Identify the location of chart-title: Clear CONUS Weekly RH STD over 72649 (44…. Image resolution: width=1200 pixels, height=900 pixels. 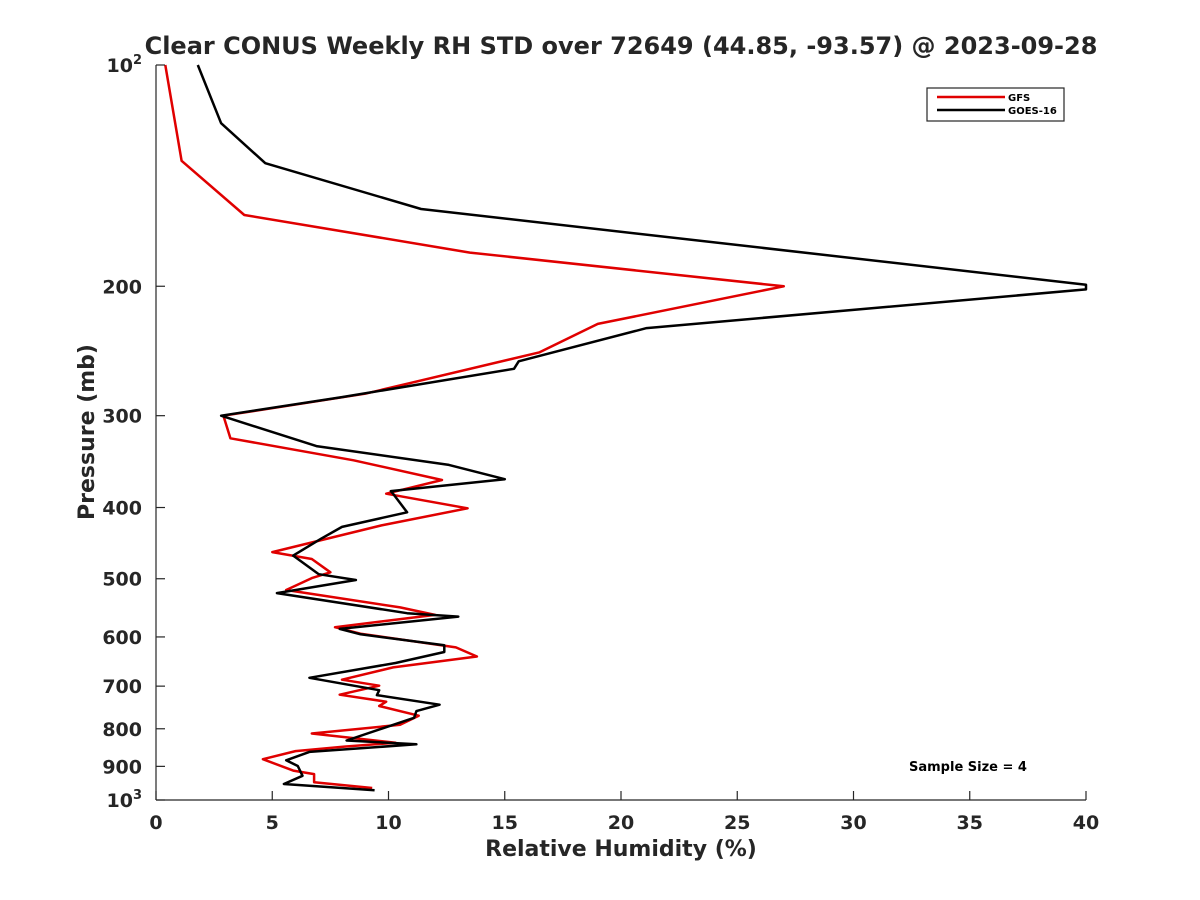
(621, 46).